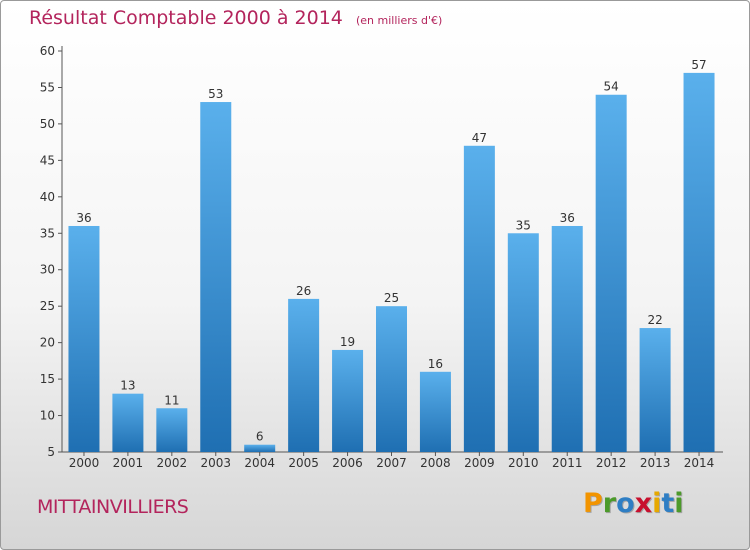  I want to click on x-tick-label: 2009, so click(479, 463).